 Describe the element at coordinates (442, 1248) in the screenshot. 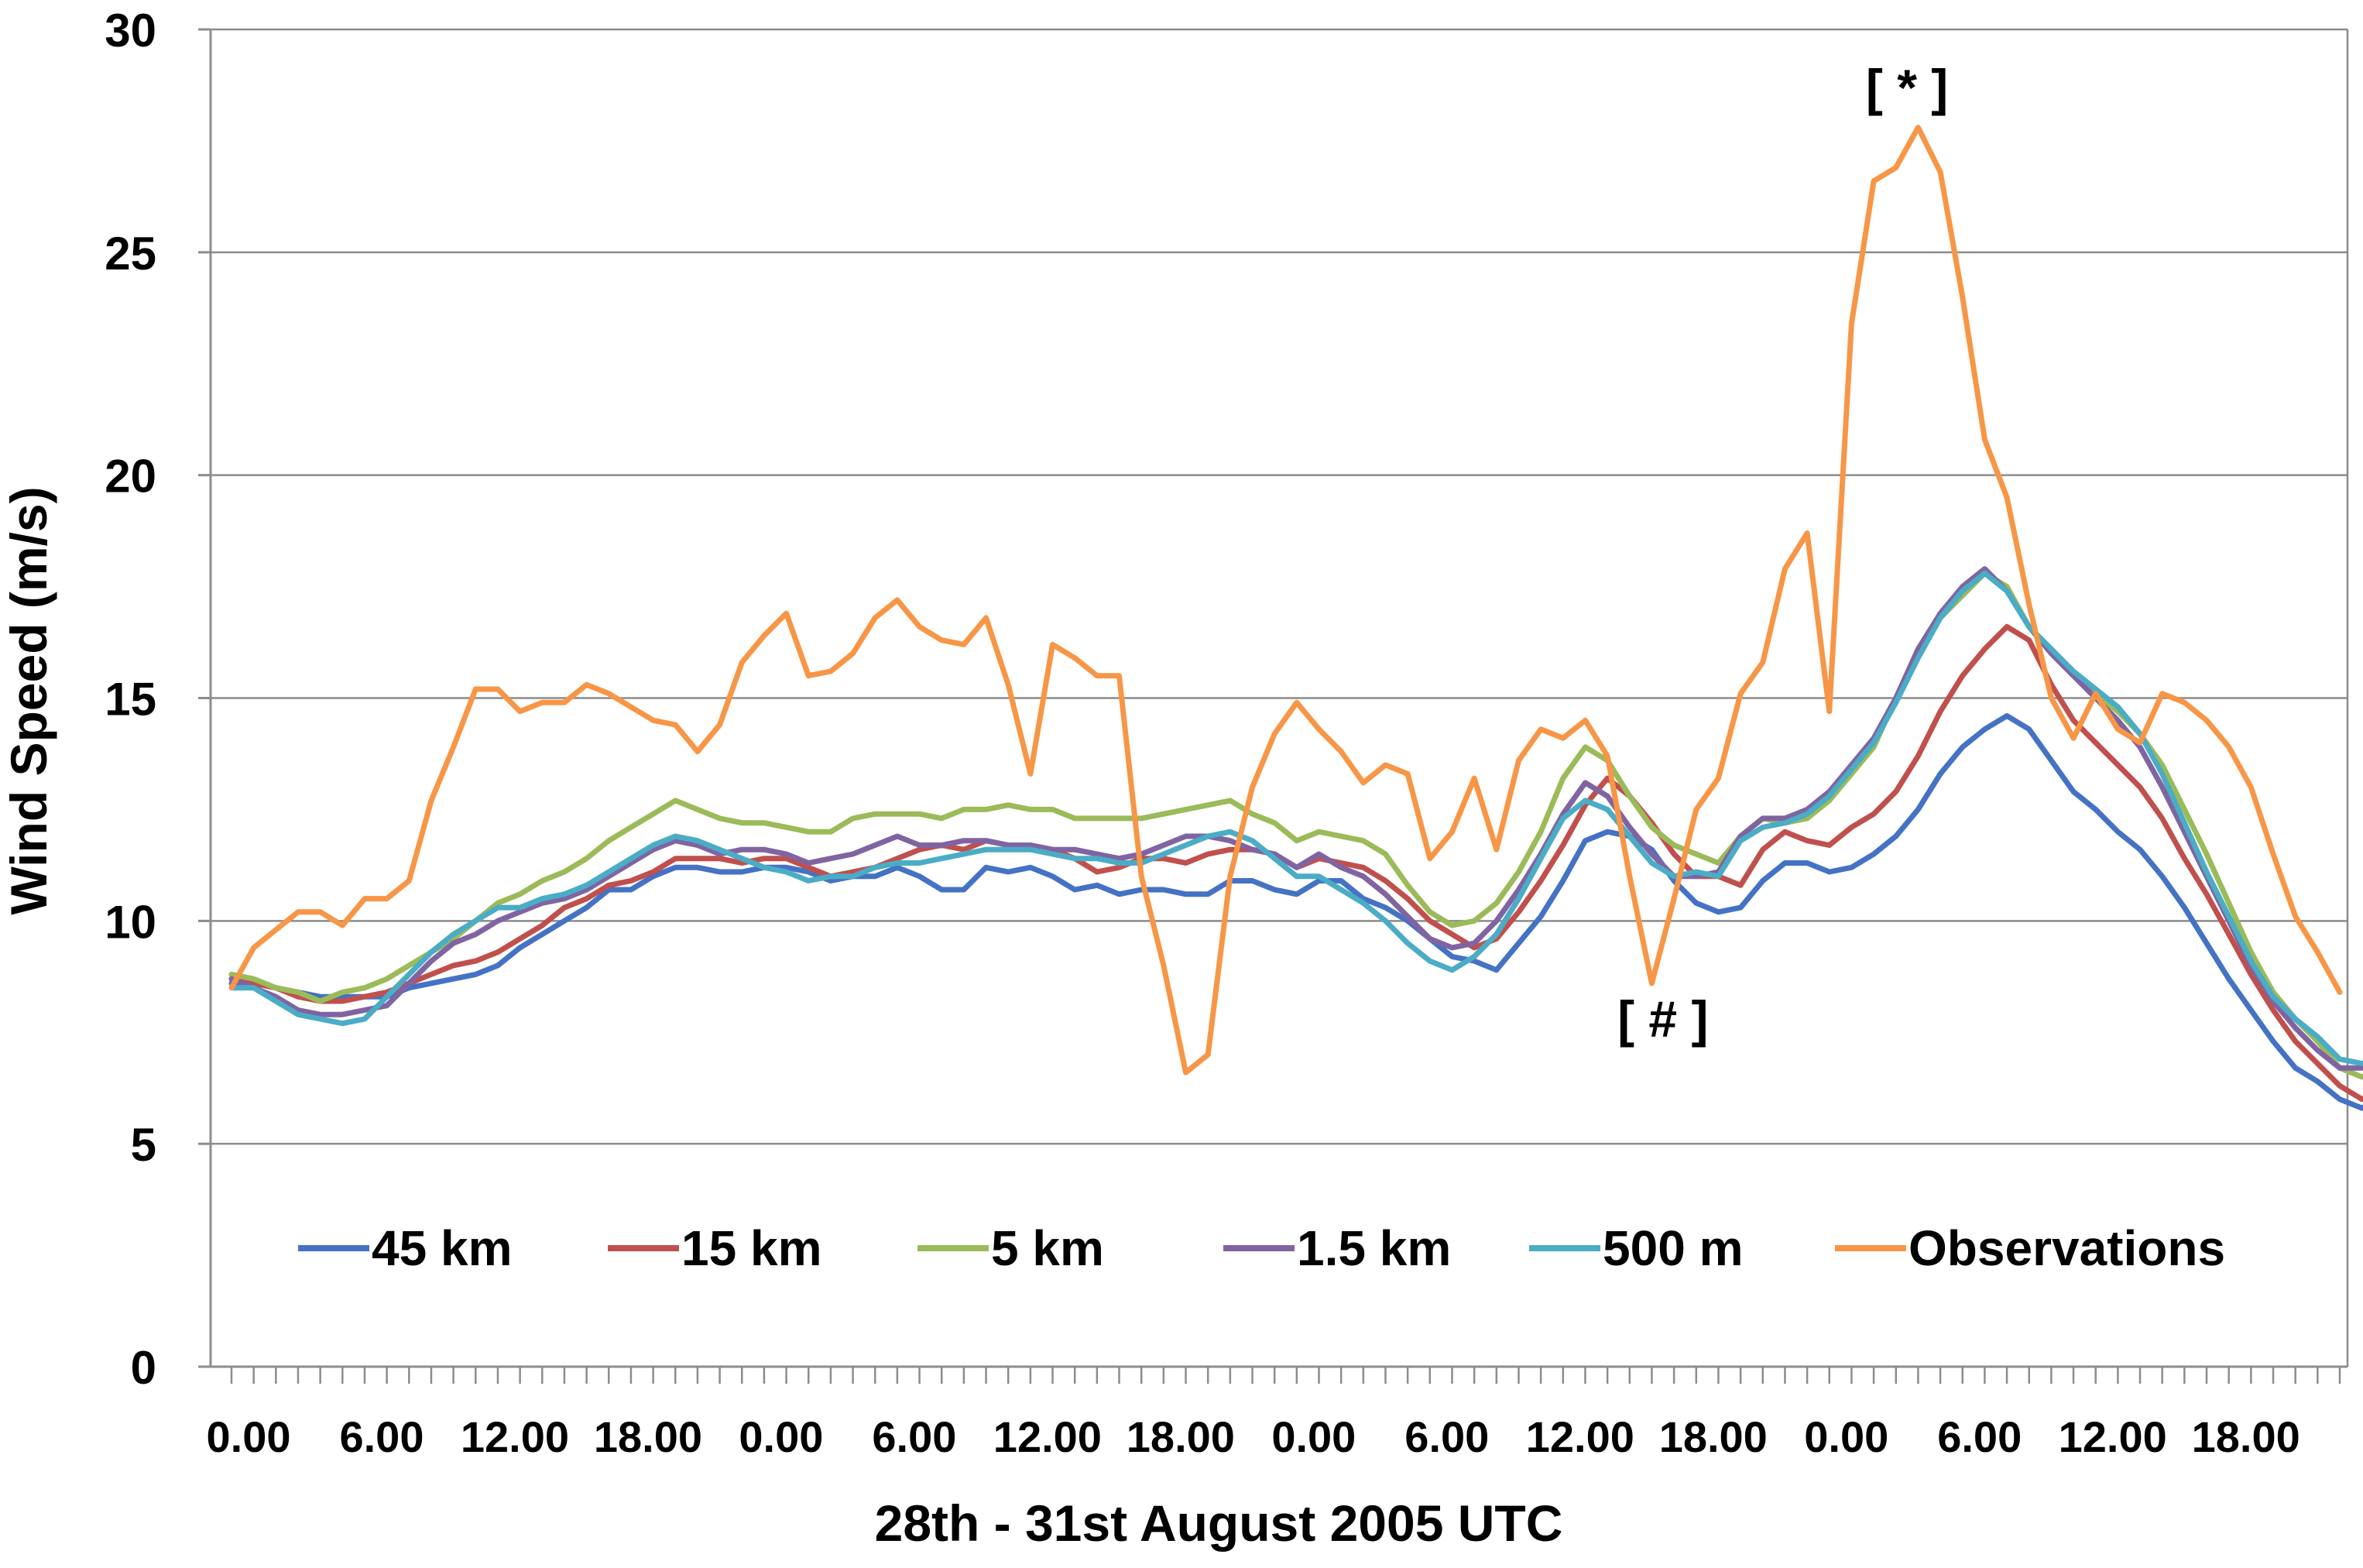

I see `legend-label: 45 km` at that location.